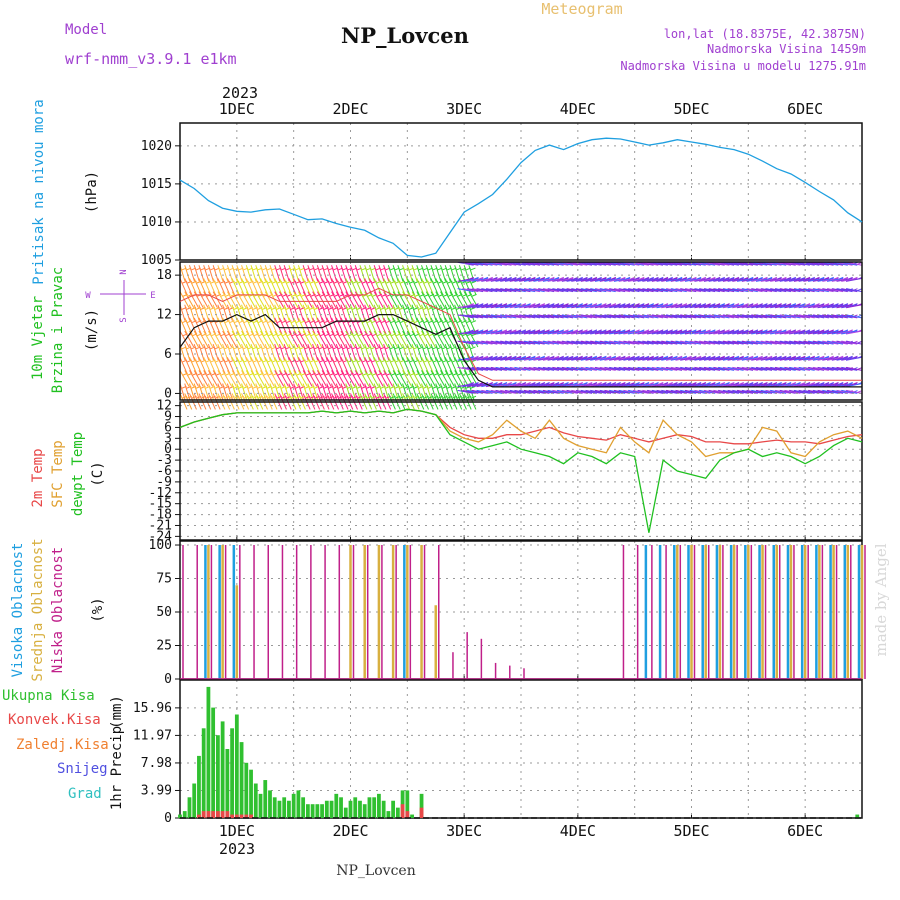 This screenshot has width=900, height=900. What do you see at coordinates (164, 275) in the screenshot?
I see `ytick-label: 18` at bounding box center [164, 275].